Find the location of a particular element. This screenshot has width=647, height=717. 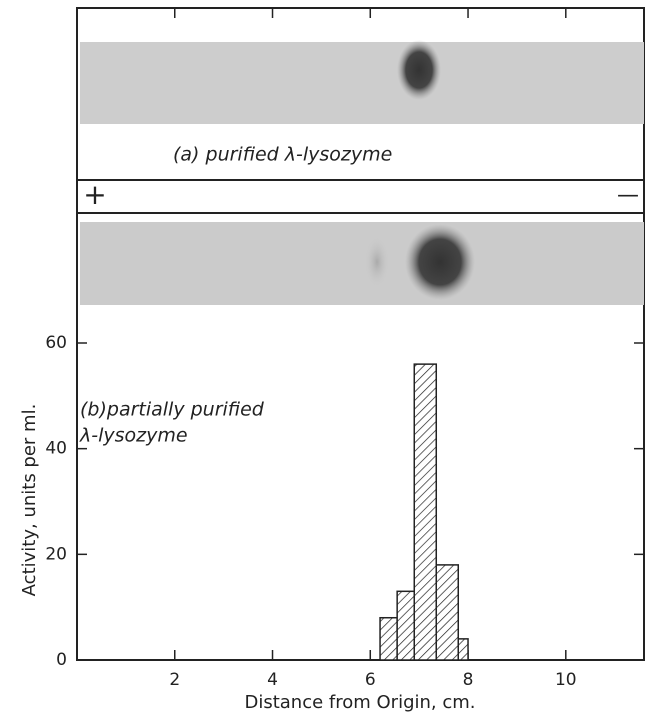

y-axis-label: Activity, units per ml. is located at coordinates (29, 500).